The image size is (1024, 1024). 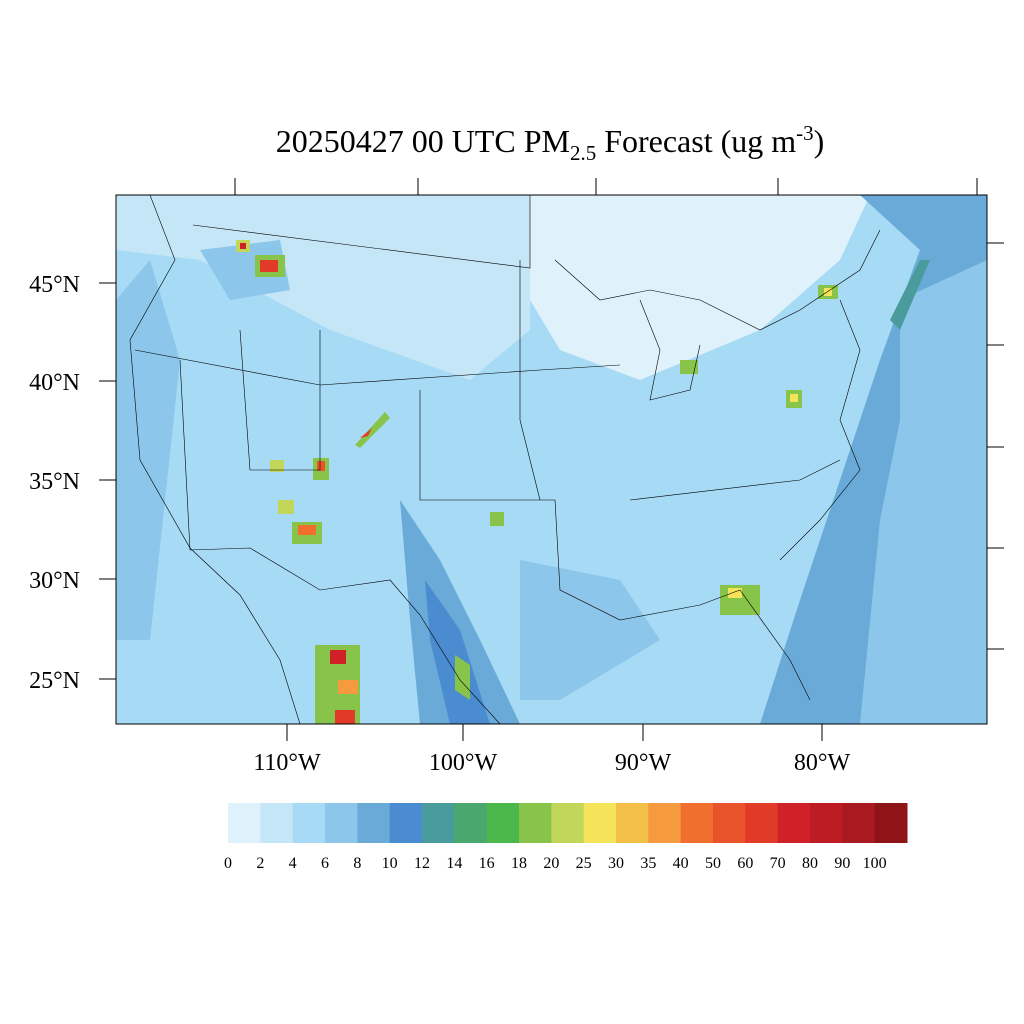 I want to click on colorbar-label: 12, so click(x=422, y=863).